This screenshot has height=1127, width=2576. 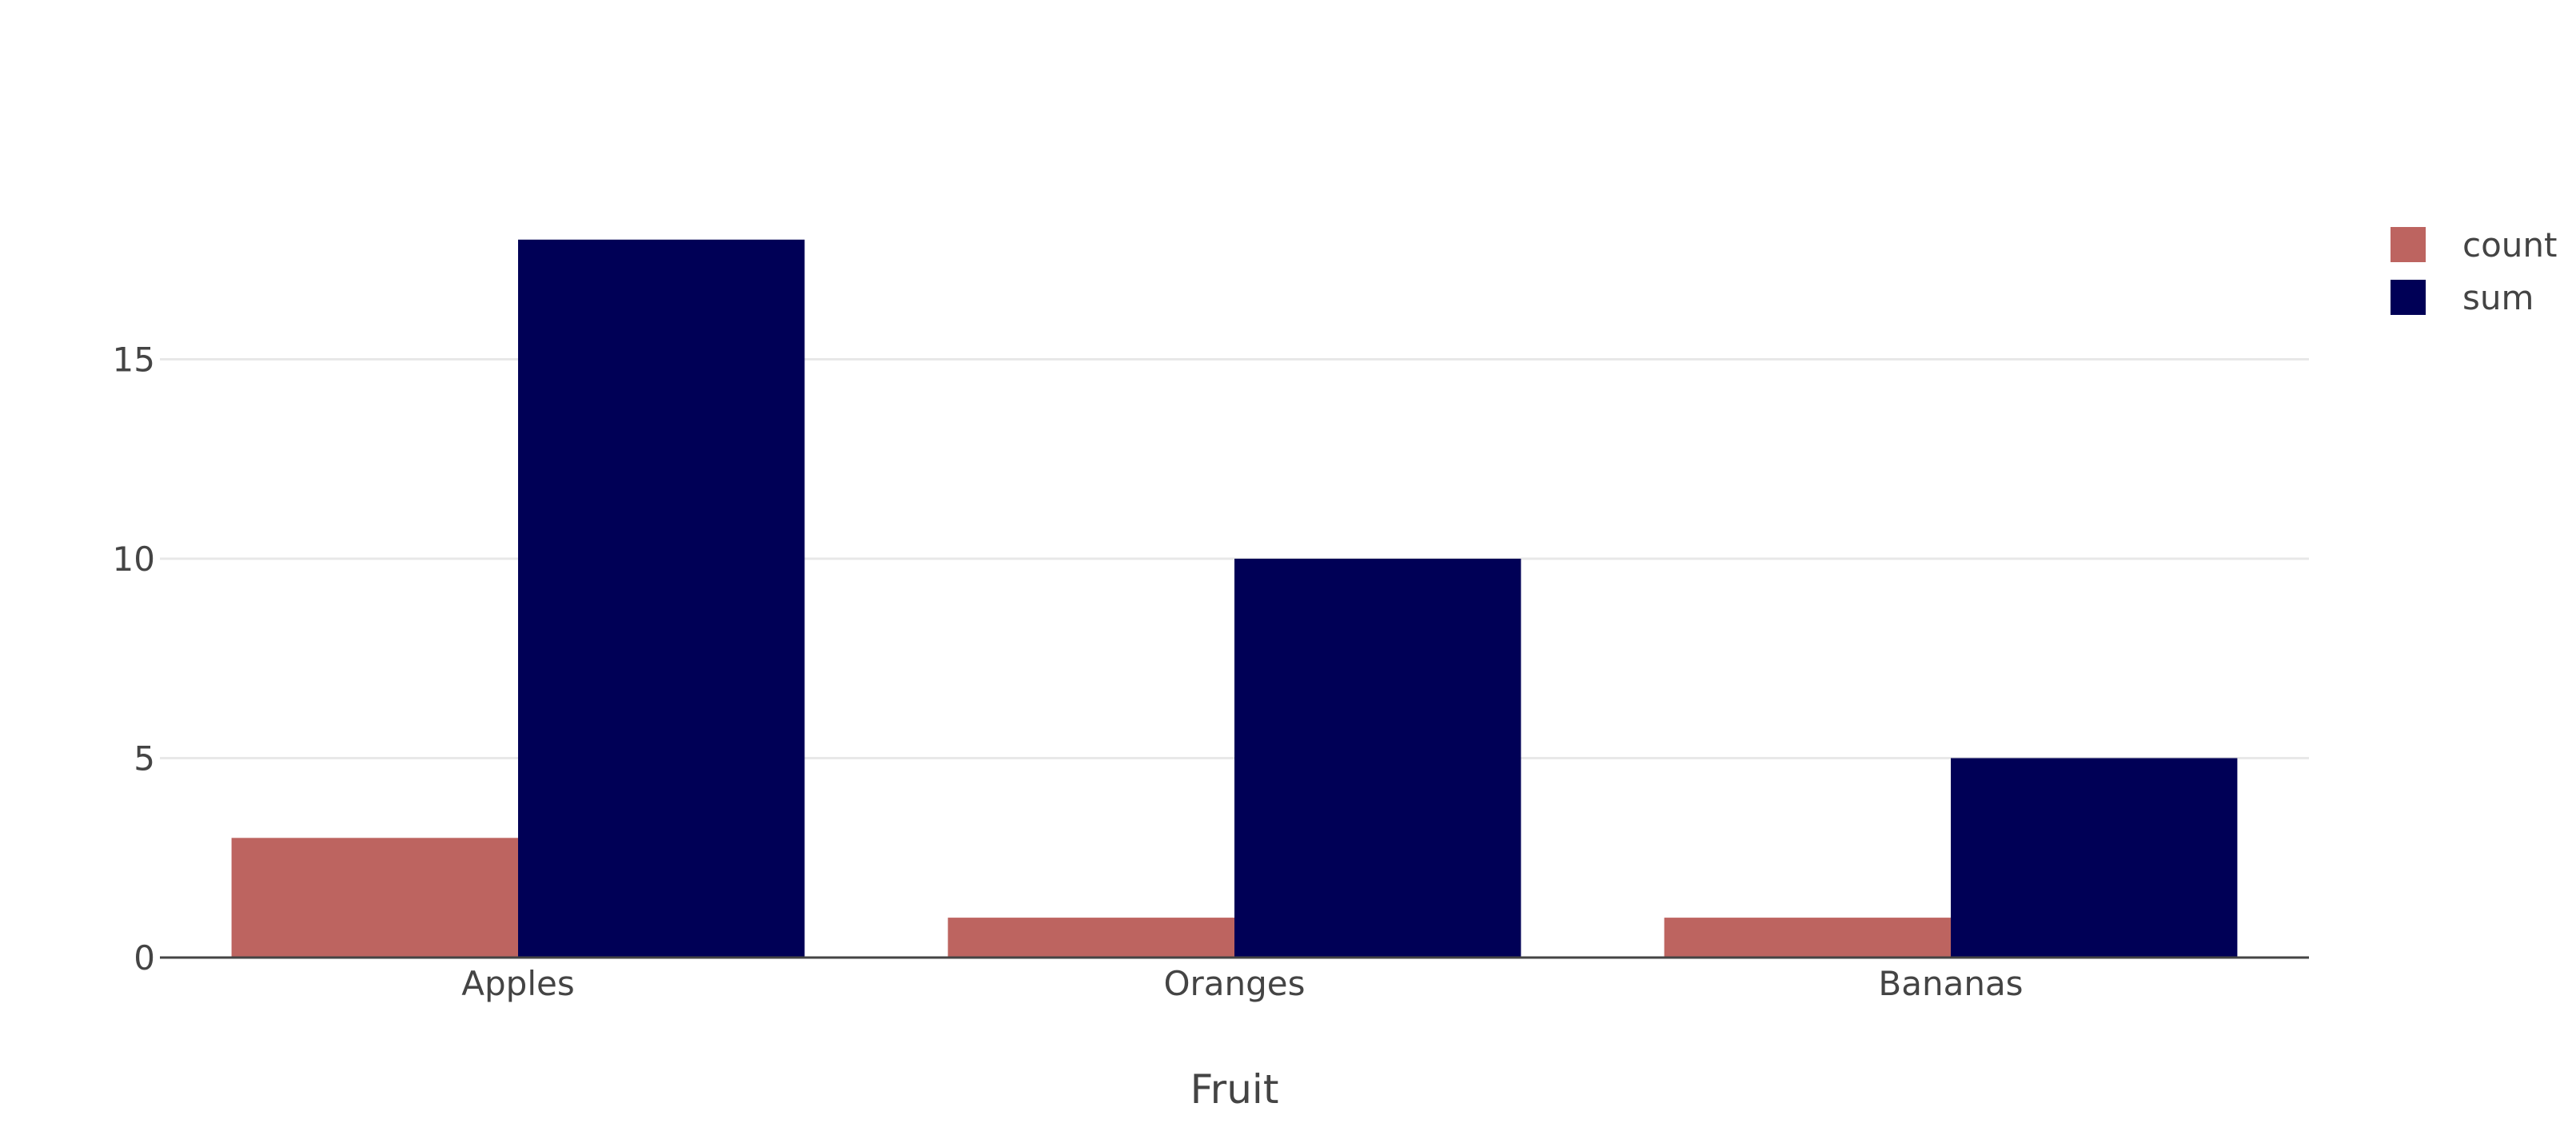 What do you see at coordinates (2409, 244) in the screenshot?
I see `legend-swatch-count` at bounding box center [2409, 244].